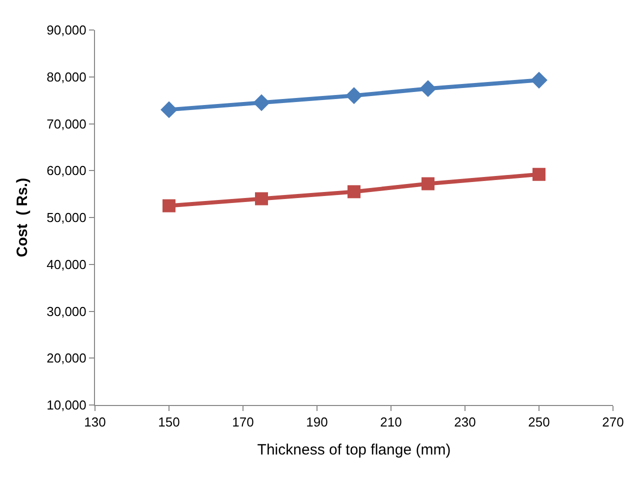 This screenshot has width=641, height=480. Describe the element at coordinates (465, 422) in the screenshot. I see `x-tick-label: 230` at that location.